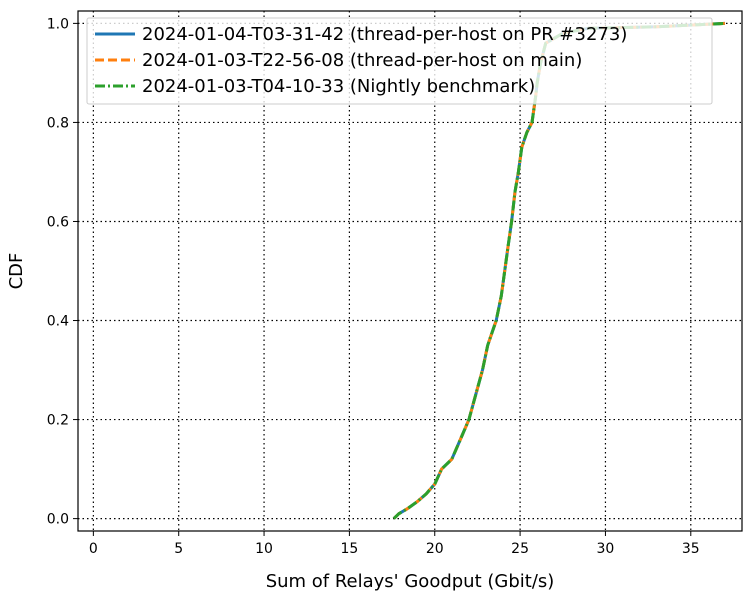 This screenshot has height=604, width=750. What do you see at coordinates (58, 123) in the screenshot?
I see `y-tick-label: 0.8` at bounding box center [58, 123].